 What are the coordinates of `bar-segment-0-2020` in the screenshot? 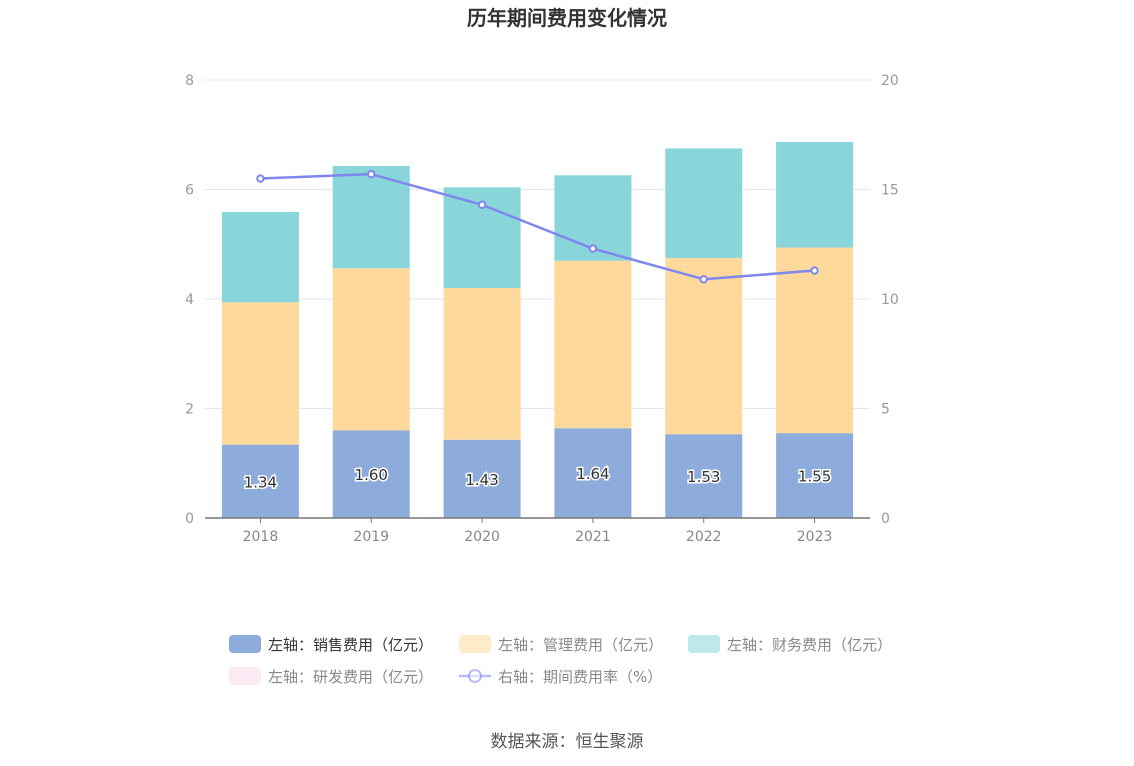 It's located at (482, 478).